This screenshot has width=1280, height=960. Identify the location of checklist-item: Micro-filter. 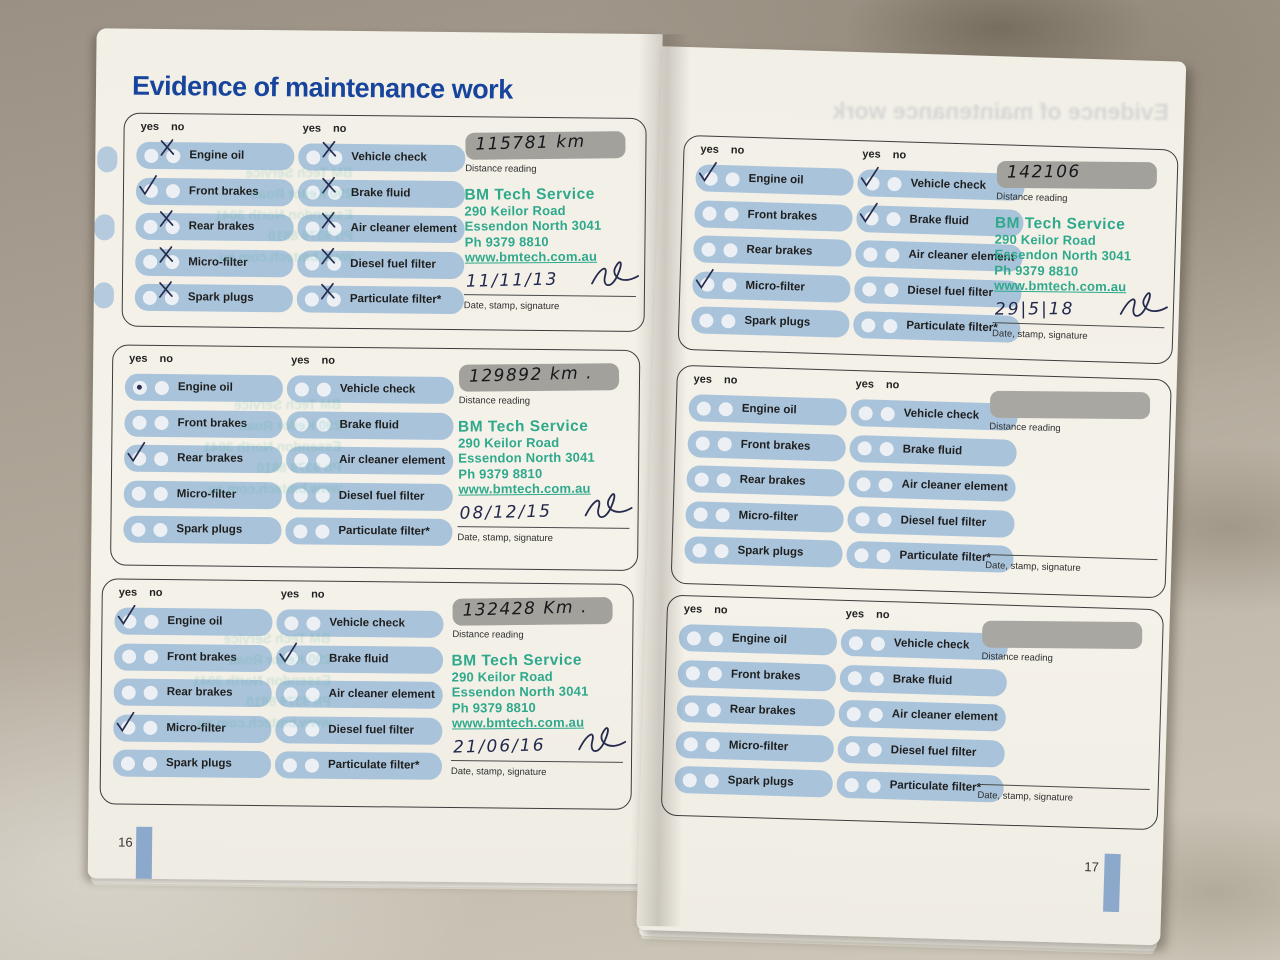
(202, 494).